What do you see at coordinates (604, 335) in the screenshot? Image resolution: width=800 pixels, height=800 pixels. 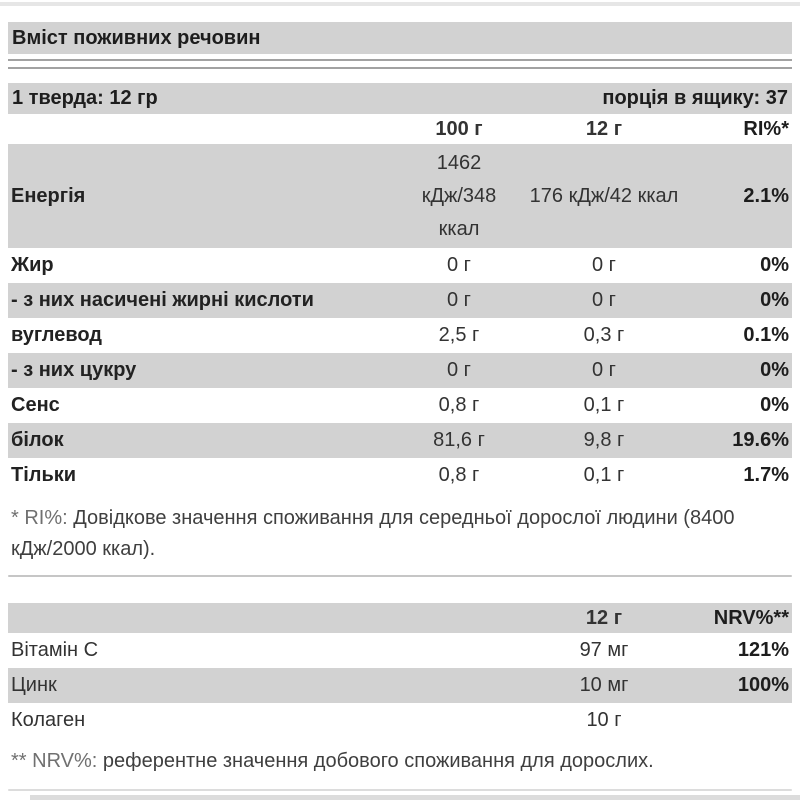 I see `value-12g: 0,3 г` at bounding box center [604, 335].